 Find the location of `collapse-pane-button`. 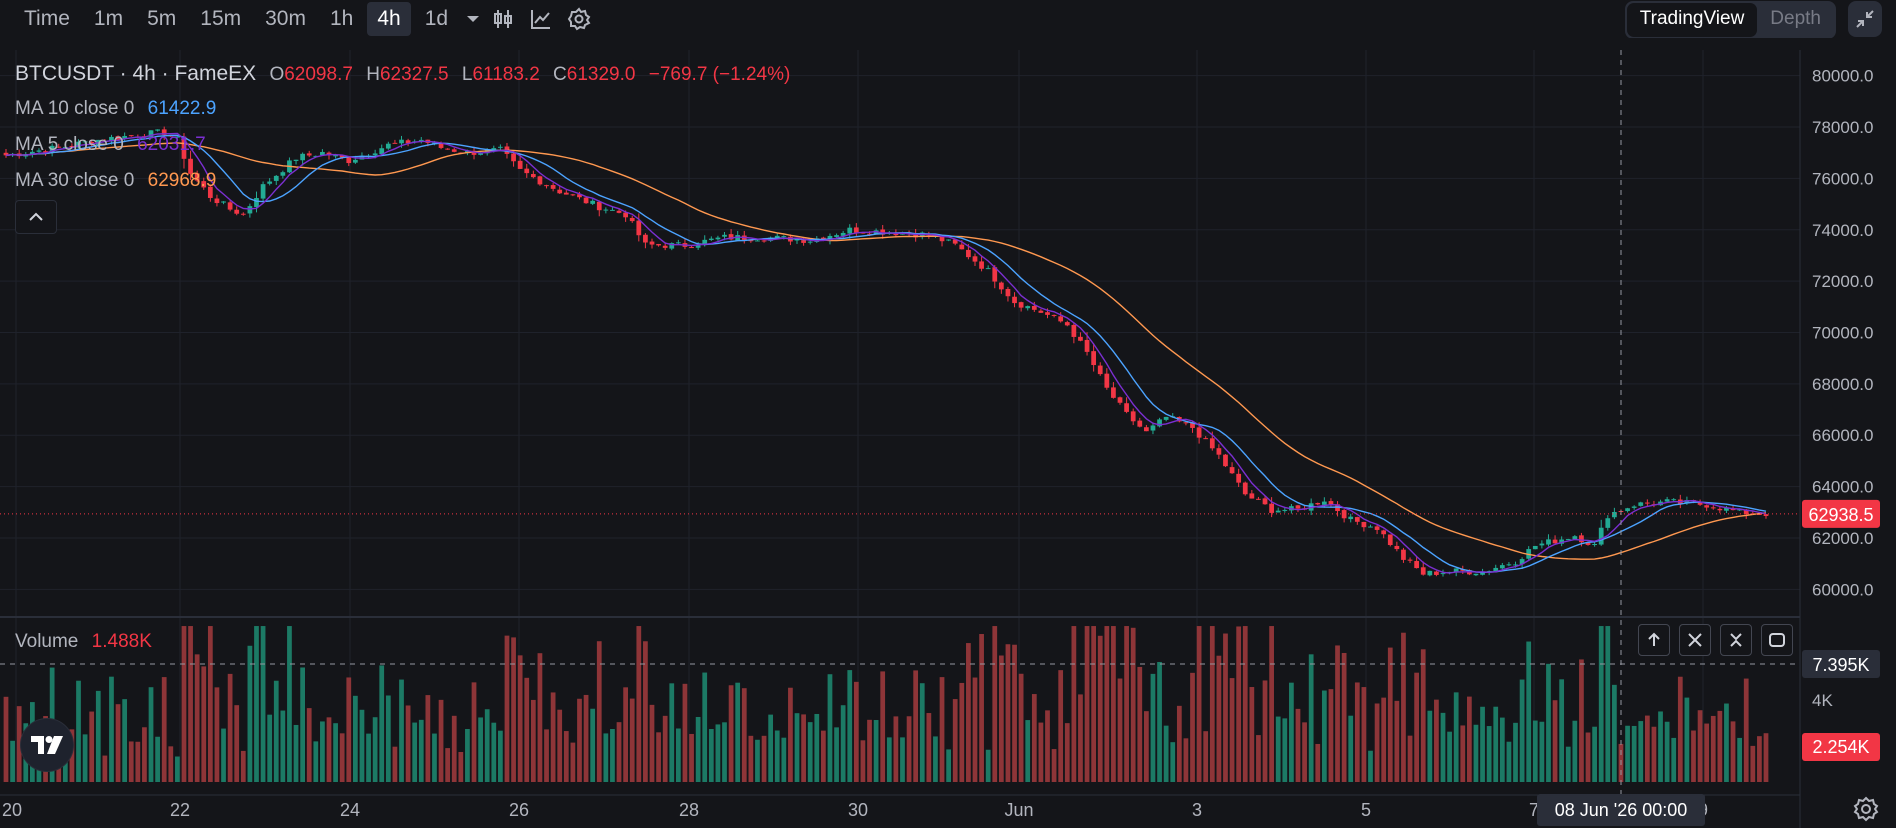

collapse-pane-button is located at coordinates (1736, 640).